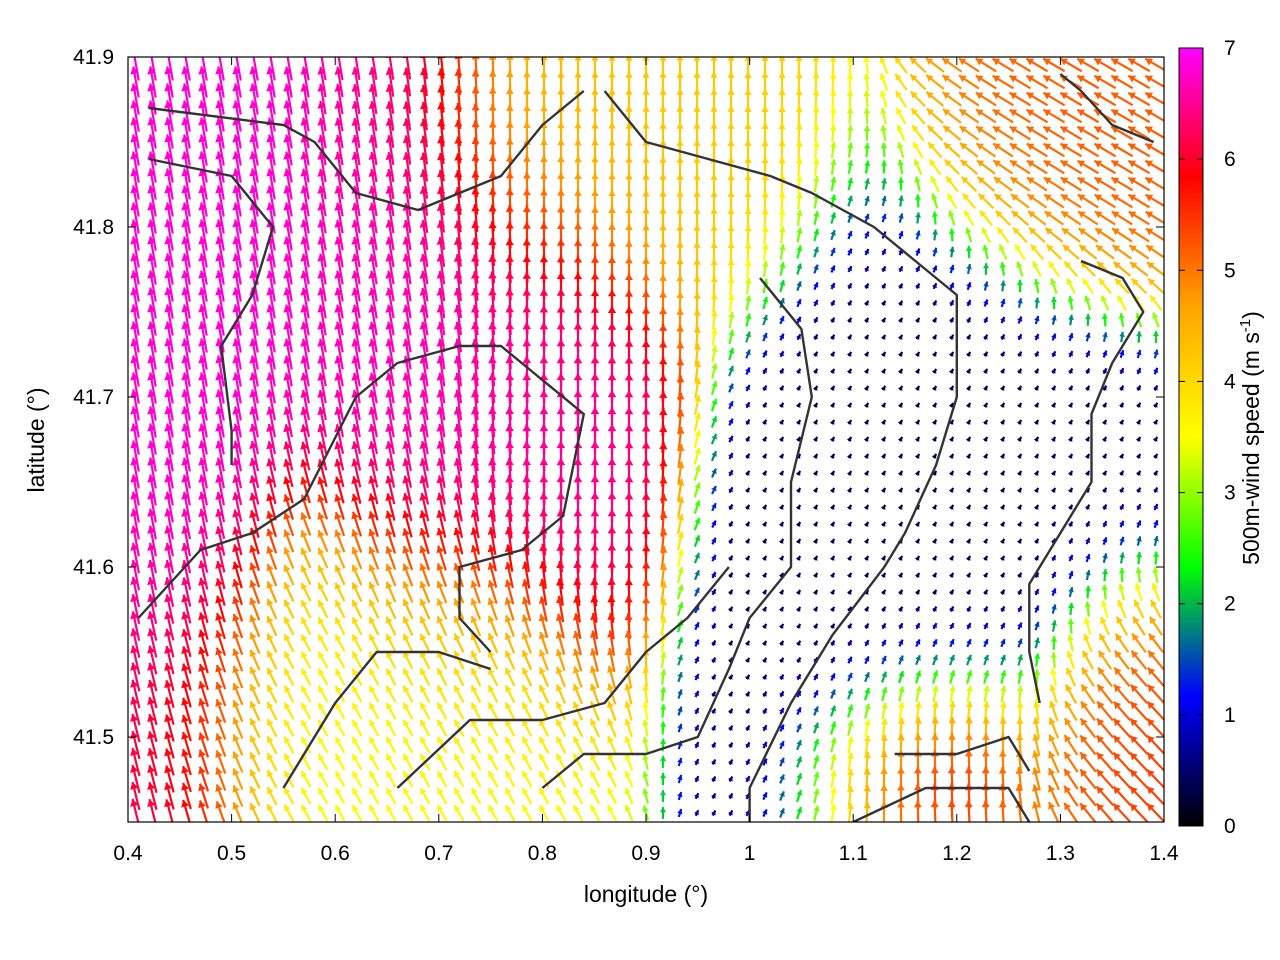 The width and height of the screenshot is (1280, 960). What do you see at coordinates (335, 853) in the screenshot?
I see `x-tick-label: 0.6` at bounding box center [335, 853].